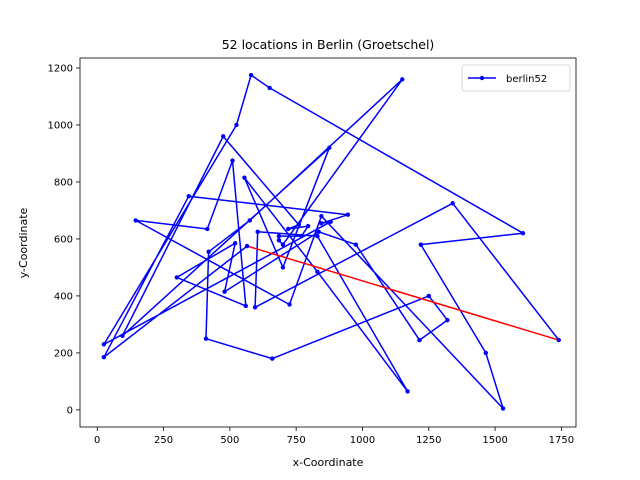 This screenshot has width=640, height=480. What do you see at coordinates (334, 436) in the screenshot?
I see `x-axis: 0 250 500 750 1000 1250 1500 1750` at bounding box center [334, 436].